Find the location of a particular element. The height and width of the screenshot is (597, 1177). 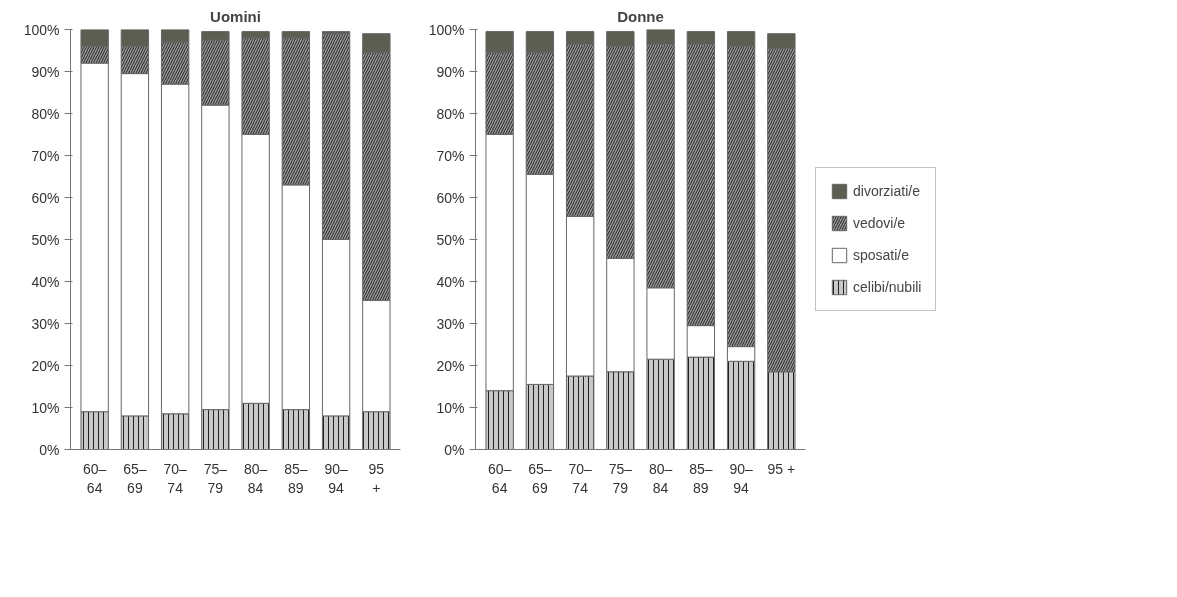

chart-title: Uomini is located at coordinates (235, 16).